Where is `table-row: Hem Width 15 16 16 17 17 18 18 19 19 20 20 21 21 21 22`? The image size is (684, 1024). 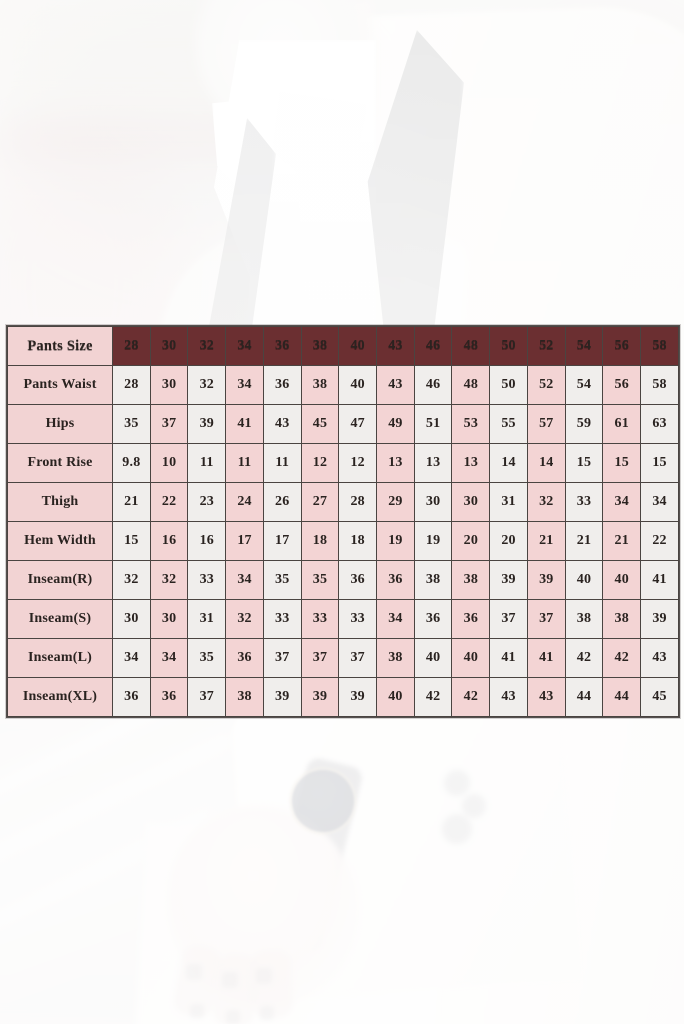
table-row: Hem Width 15 16 16 17 17 18 18 19 19 20 20 21 21 21 22 is located at coordinates (343, 541).